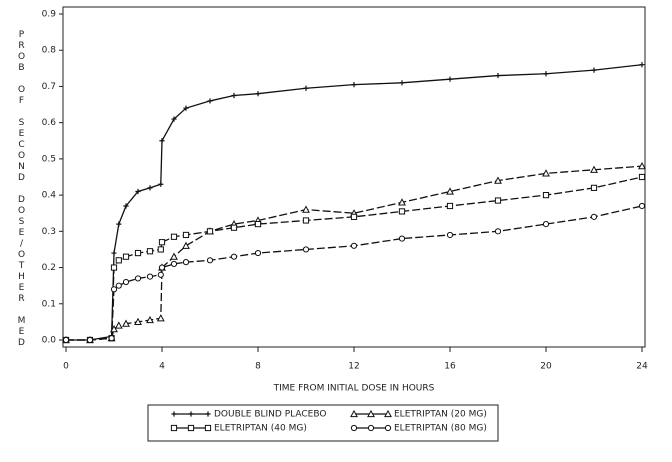 The image size is (672, 462). What do you see at coordinates (354, 389) in the screenshot?
I see `x-axis-title: TIME FROM INITIAL DOSE IN HOURS` at bounding box center [354, 389].